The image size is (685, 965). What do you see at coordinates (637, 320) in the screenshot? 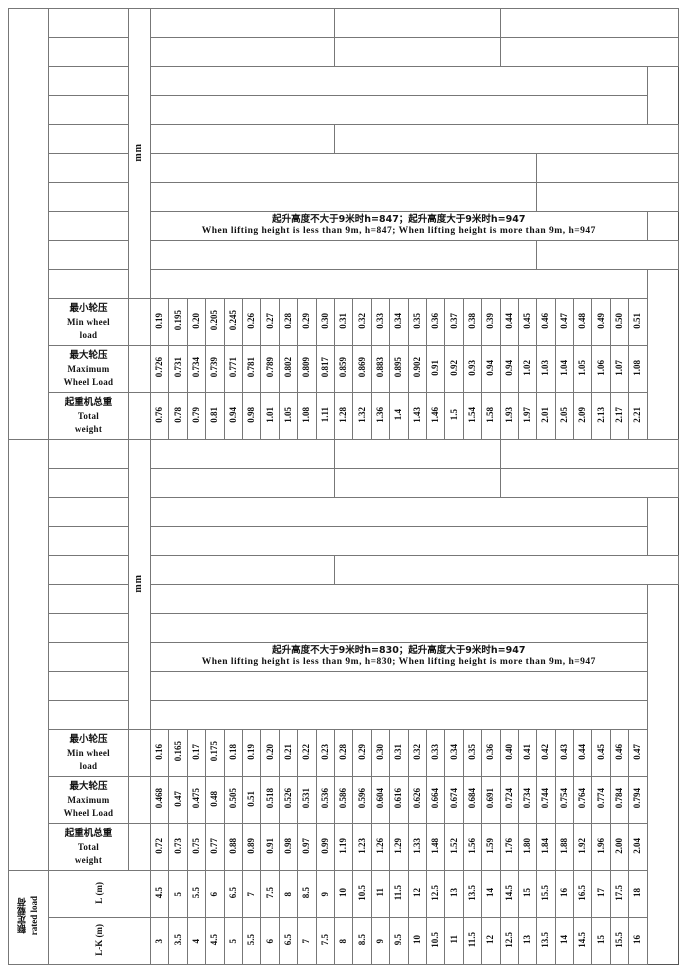
I see `data-value: 0.51` at bounding box center [637, 320].